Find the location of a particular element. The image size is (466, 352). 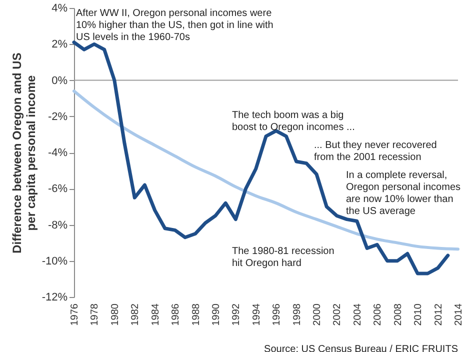

x-tick-label: 2002 is located at coordinates (338, 314).